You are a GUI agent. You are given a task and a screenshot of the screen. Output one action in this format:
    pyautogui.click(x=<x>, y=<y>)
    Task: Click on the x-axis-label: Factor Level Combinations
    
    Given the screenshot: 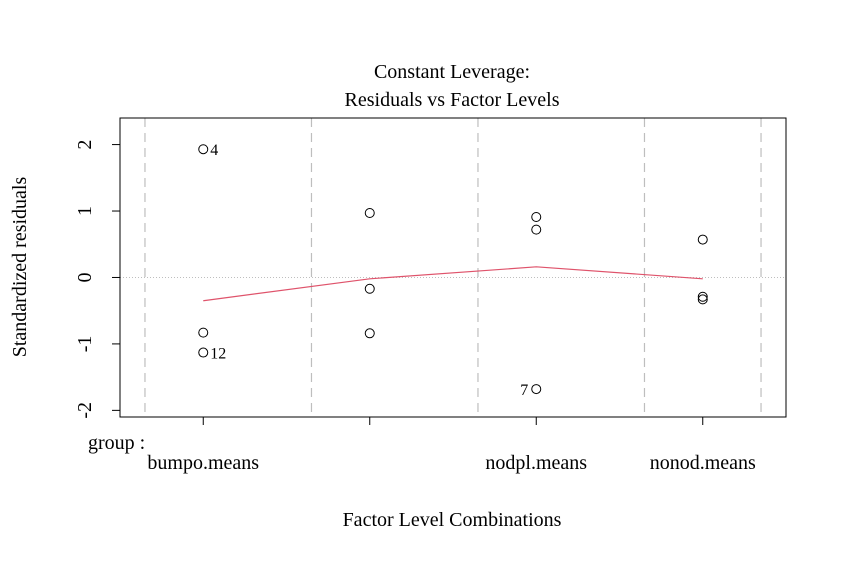 What is the action you would take?
    pyautogui.click(x=452, y=520)
    